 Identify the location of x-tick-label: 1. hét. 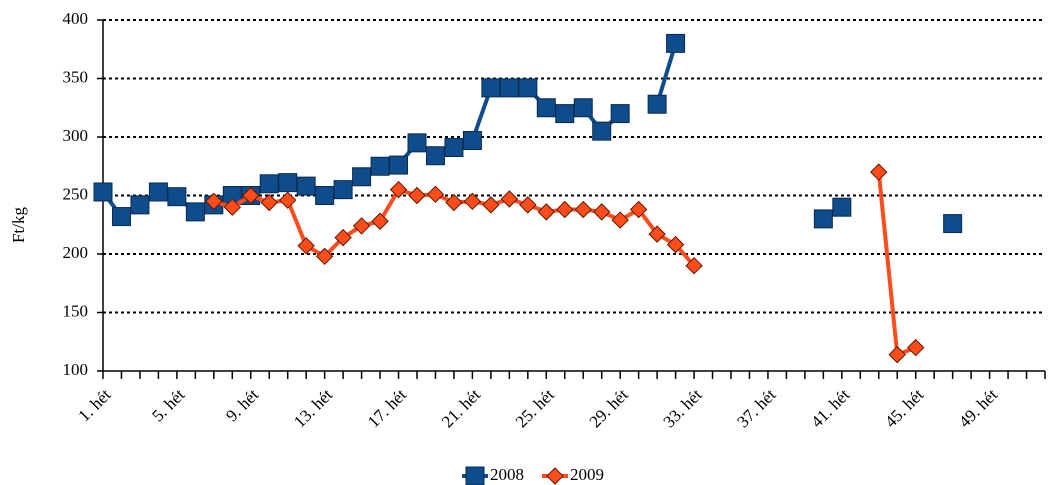
(94, 405).